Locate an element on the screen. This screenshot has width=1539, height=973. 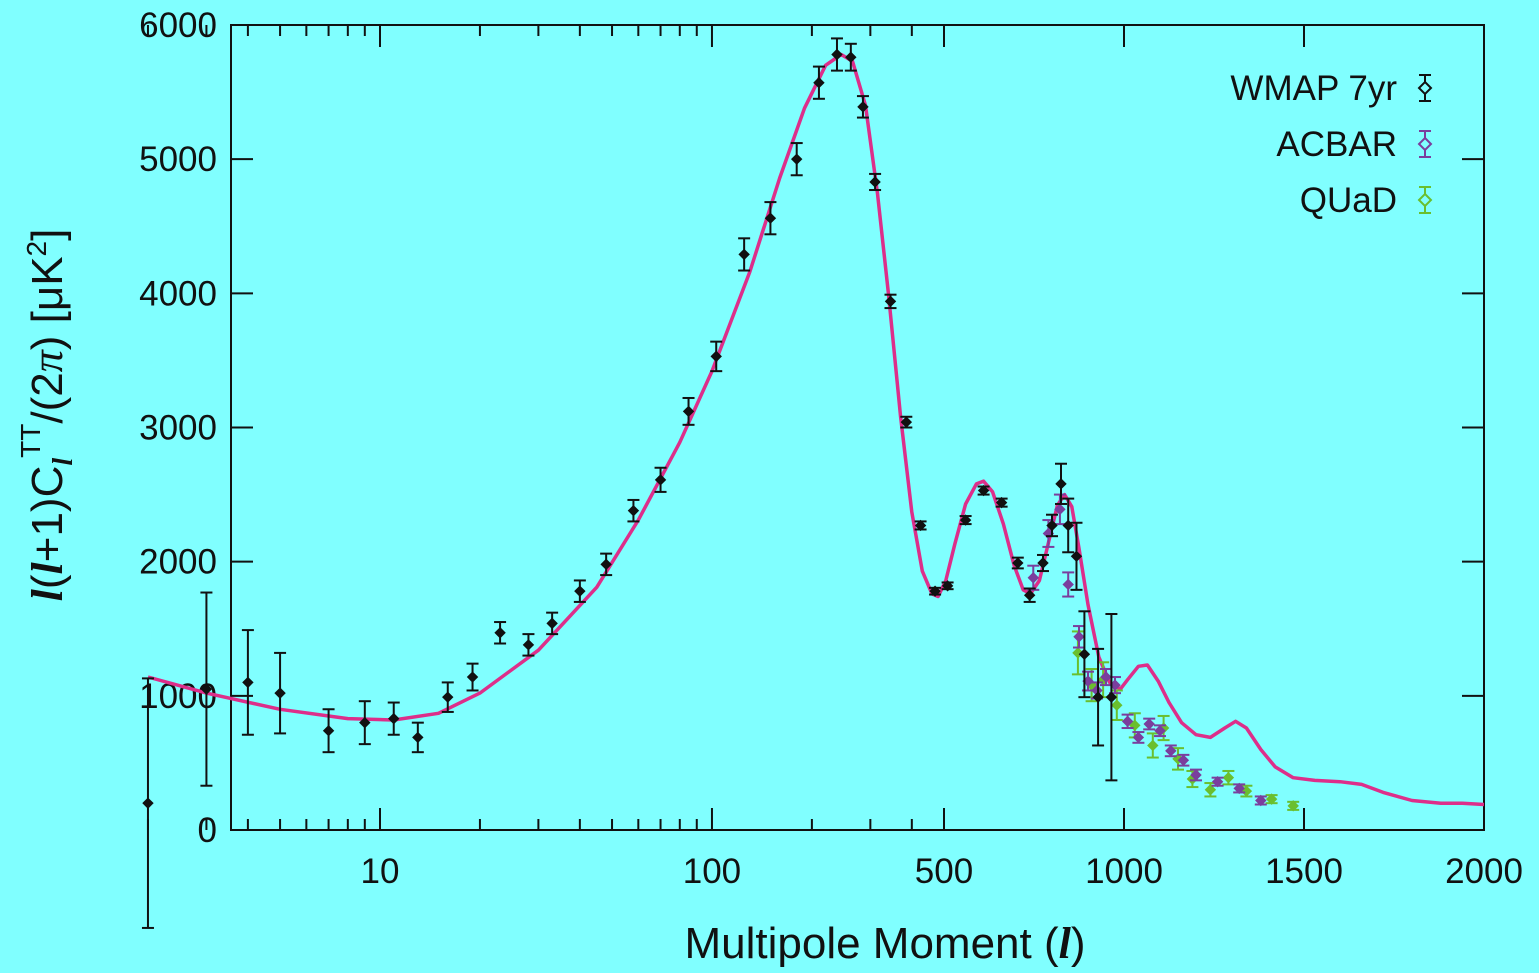
y-axis-label: l(l+1)ClTT/(2π) [μK2] is located at coordinates (47, 415).